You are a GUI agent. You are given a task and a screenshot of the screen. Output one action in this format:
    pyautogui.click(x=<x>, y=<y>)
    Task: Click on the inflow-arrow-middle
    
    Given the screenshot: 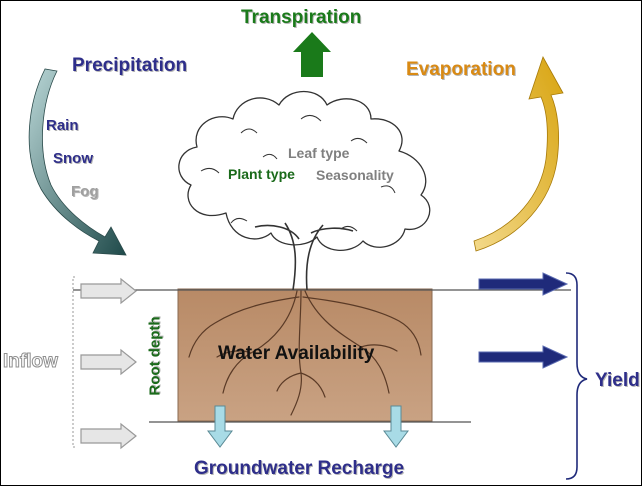 What is the action you would take?
    pyautogui.click(x=108, y=362)
    